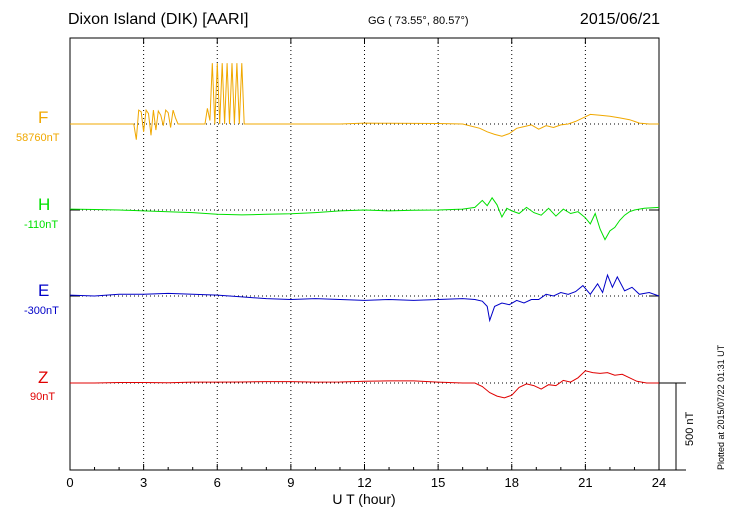  I want to click on x-tick-label: 0, so click(69, 482).